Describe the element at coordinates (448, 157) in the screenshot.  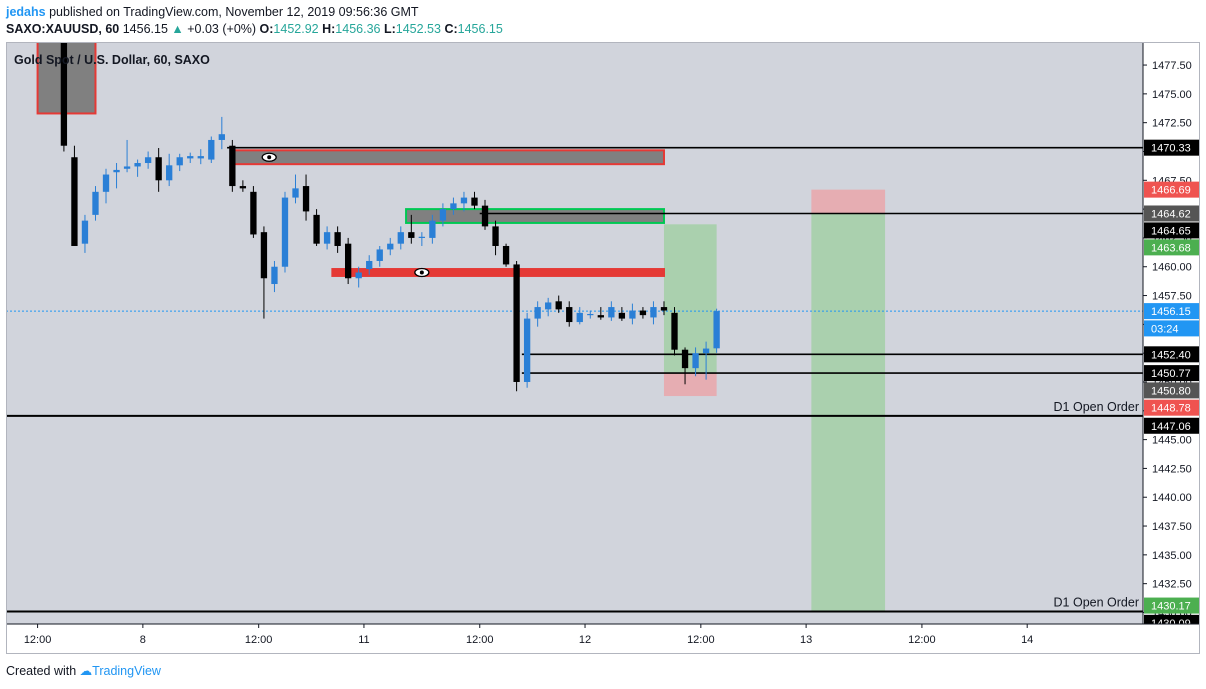
I see `supply-zone-upper` at that location.